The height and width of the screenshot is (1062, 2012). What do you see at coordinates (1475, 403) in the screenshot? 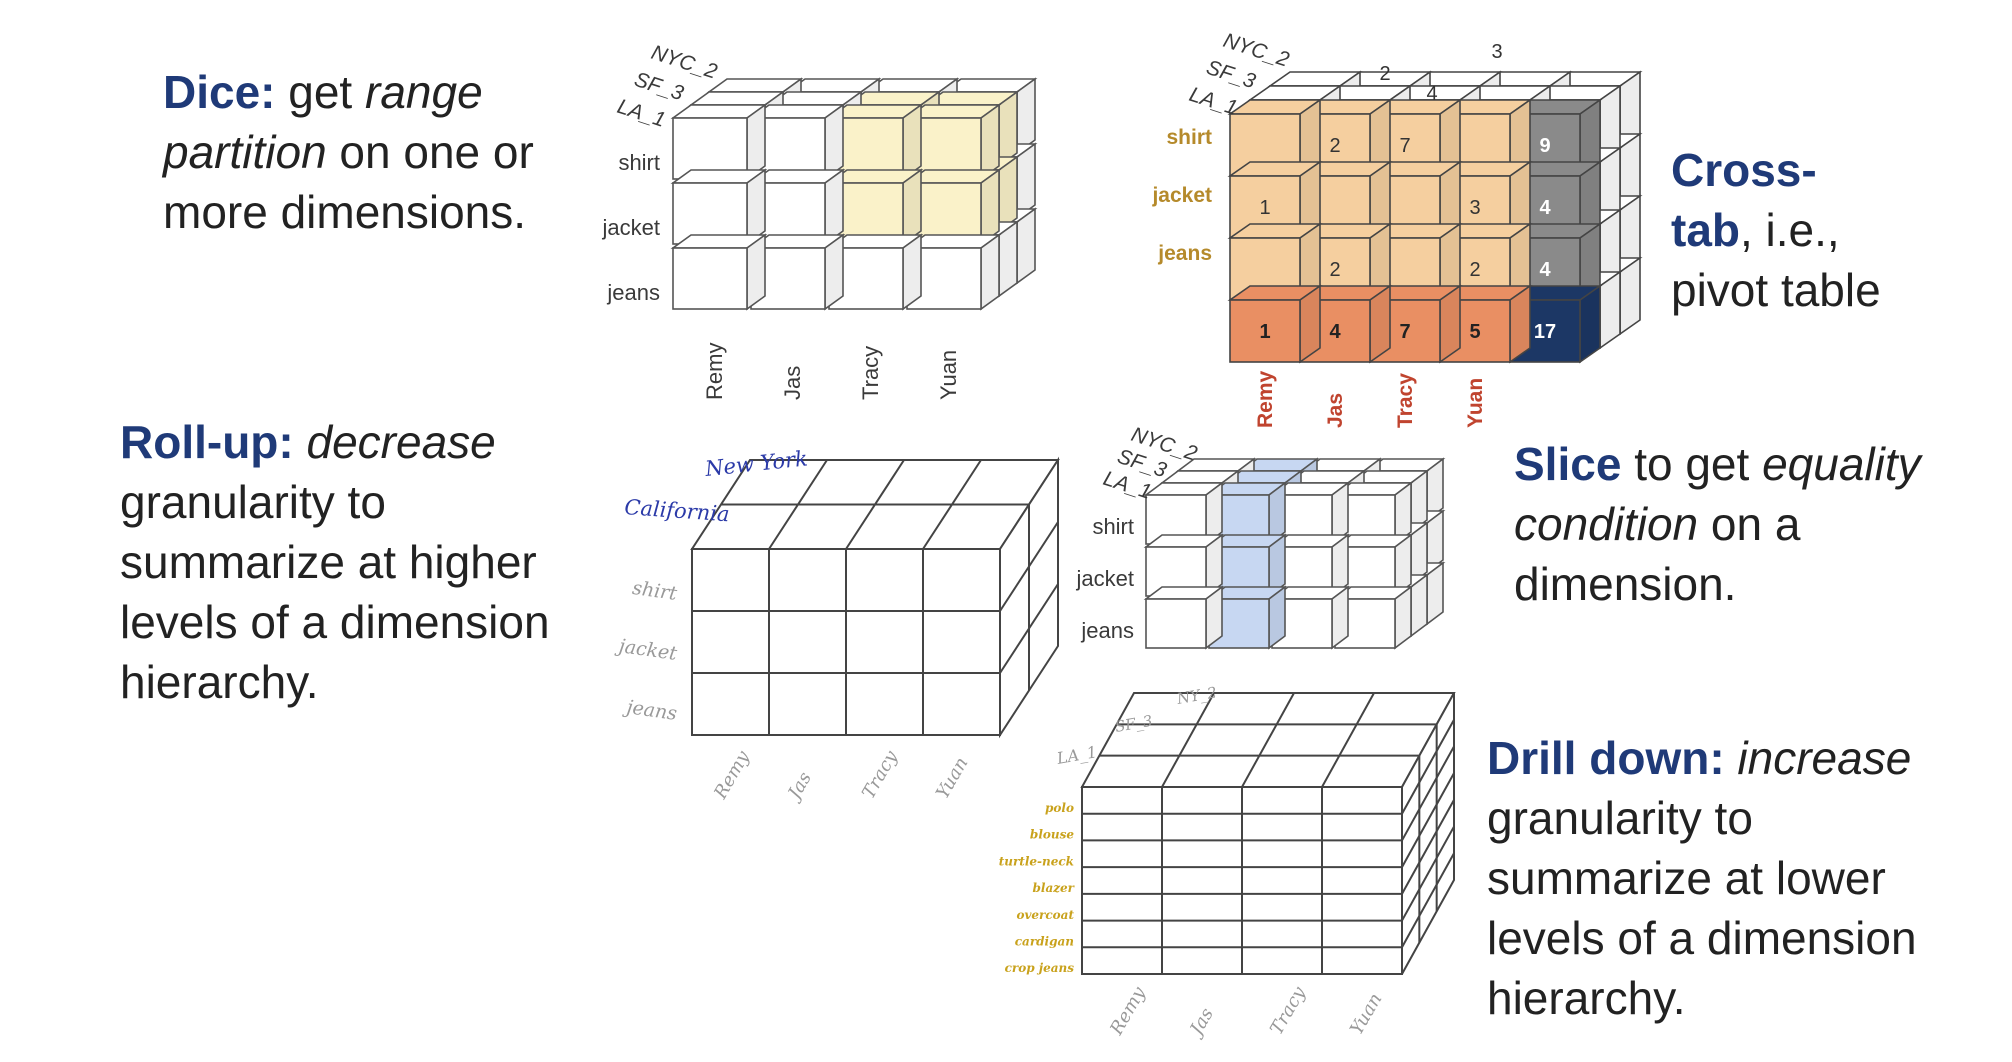
I see `crosstab-col-label: Yuan` at bounding box center [1475, 403].